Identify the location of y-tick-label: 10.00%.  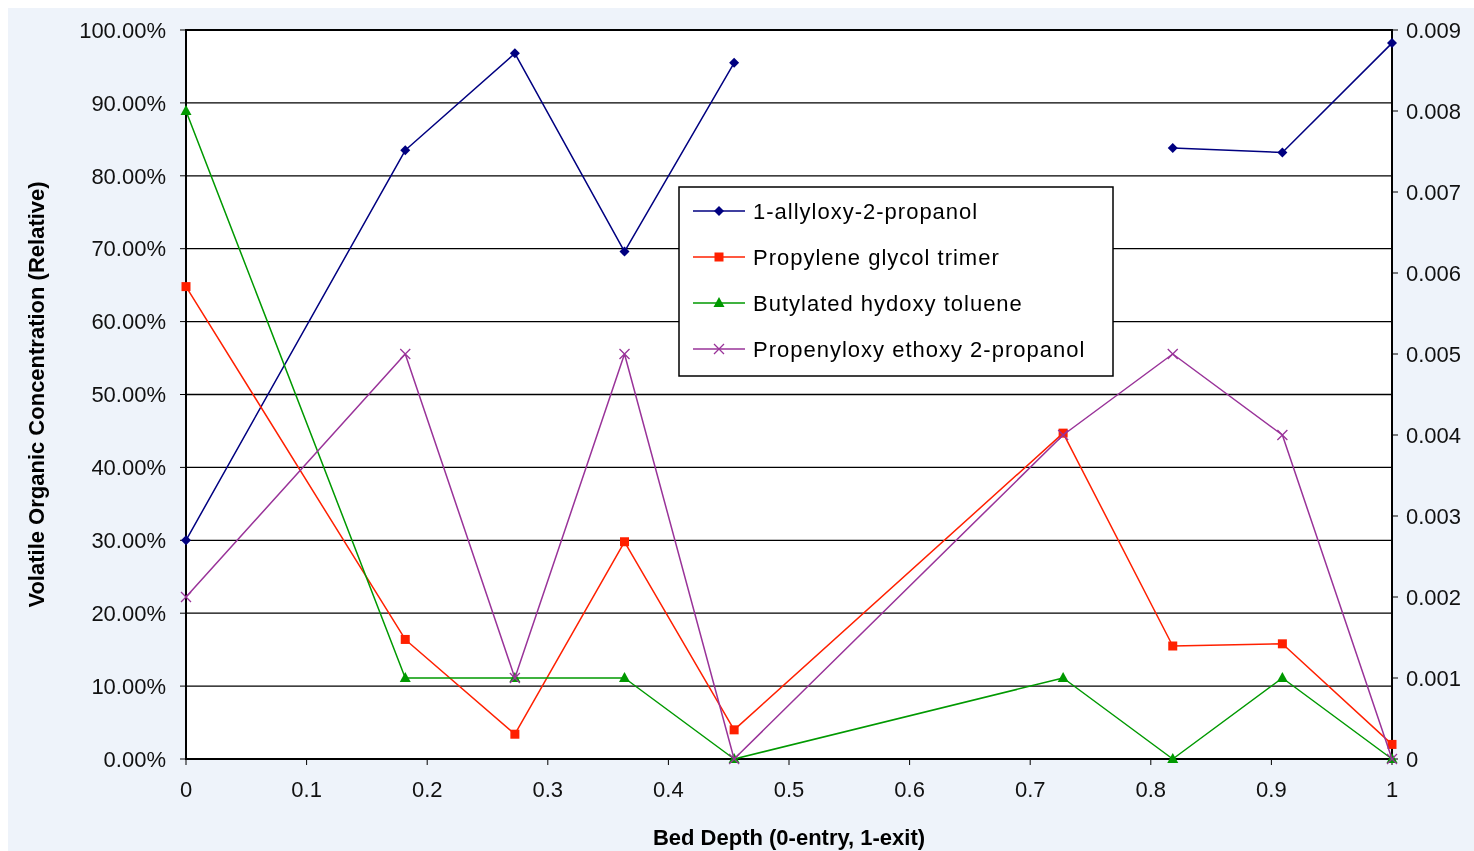
(128, 686).